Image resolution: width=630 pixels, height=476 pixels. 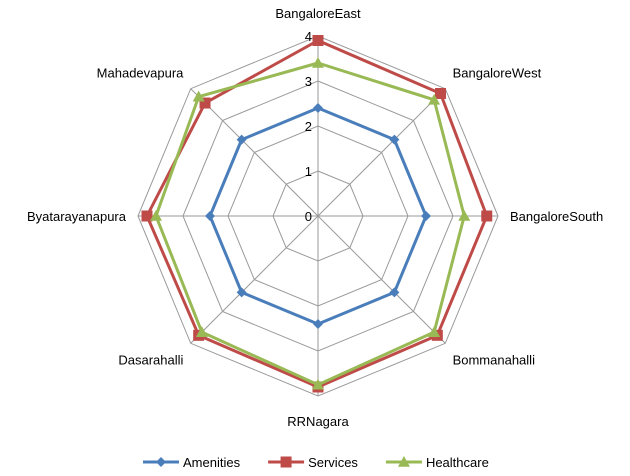 I want to click on legend-item-healthcare: Healthcare, so click(x=437, y=462).